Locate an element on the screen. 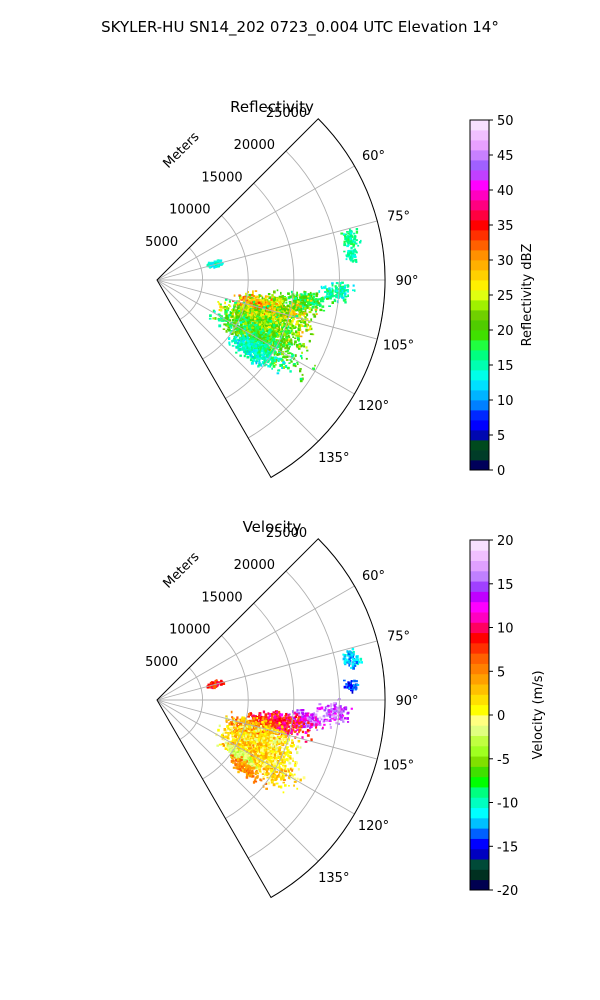 The height and width of the screenshot is (1000, 600). colorbar-segment is located at coordinates (479, 135).